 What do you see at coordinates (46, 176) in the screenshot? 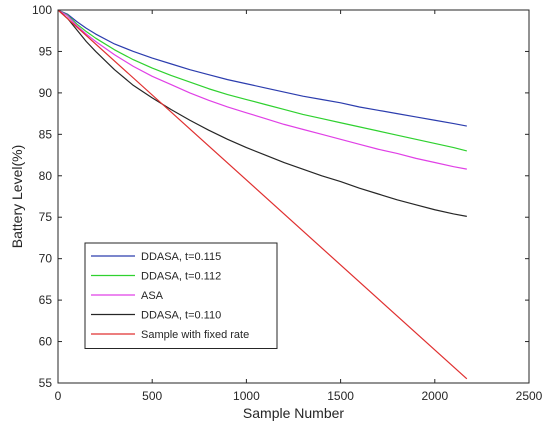
I see `y-tick-label: 80` at bounding box center [46, 176].